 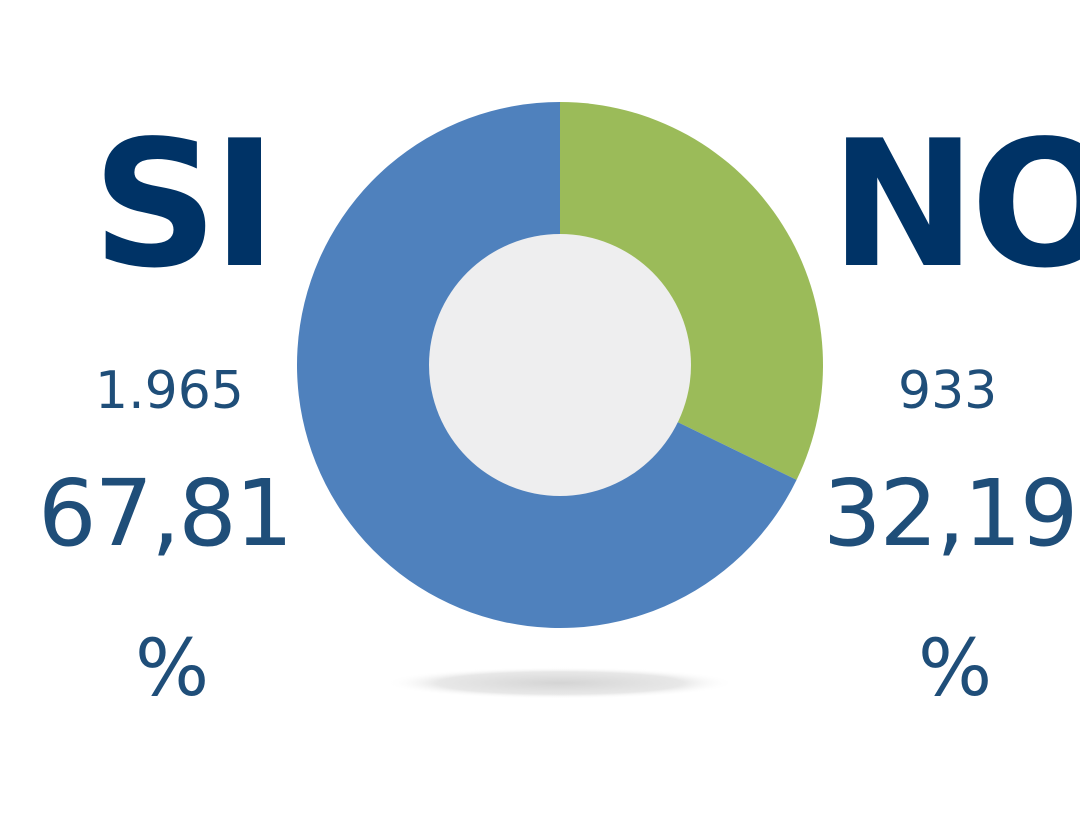 What do you see at coordinates (955, 669) in the screenshot?
I see `no-percent-sign: %` at bounding box center [955, 669].